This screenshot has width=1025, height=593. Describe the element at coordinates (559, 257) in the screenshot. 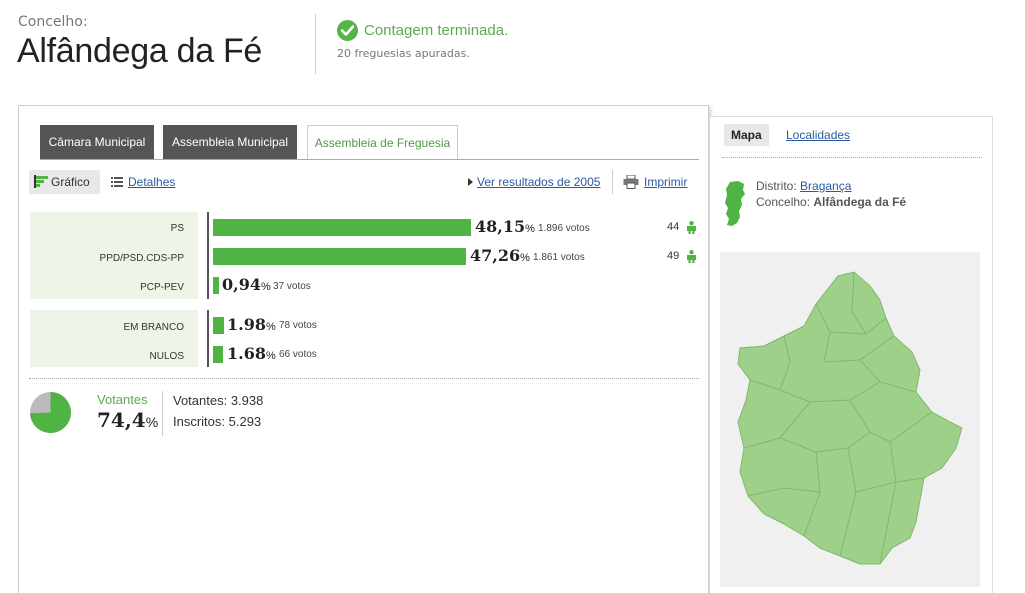

I see `result-votes: 1.861 votos` at that location.